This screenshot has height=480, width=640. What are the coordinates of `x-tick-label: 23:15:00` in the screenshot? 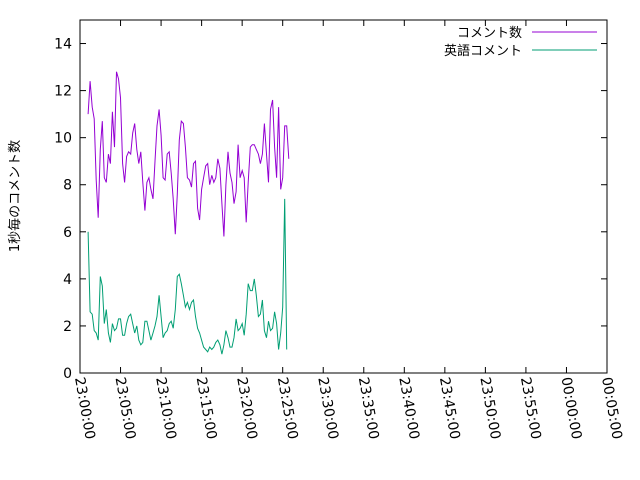 It's located at (206, 408).